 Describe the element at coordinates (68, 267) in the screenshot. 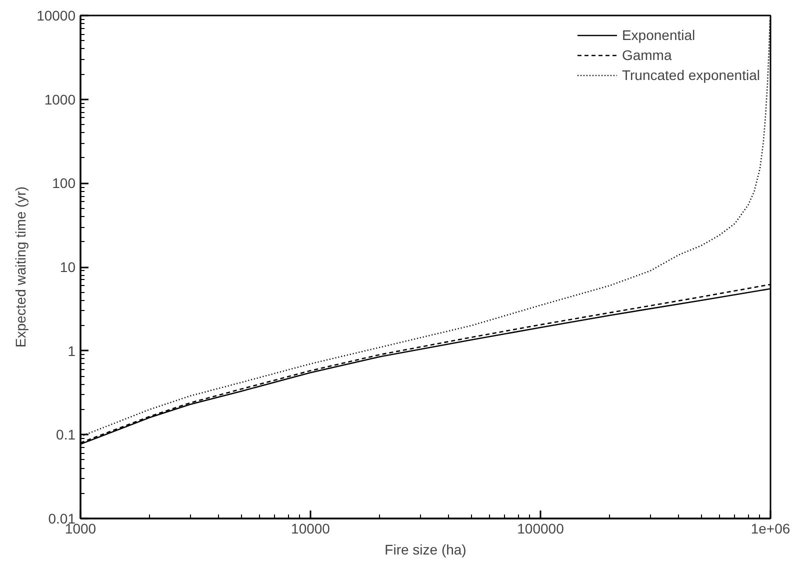

I see `y-tick-label: 10` at that location.